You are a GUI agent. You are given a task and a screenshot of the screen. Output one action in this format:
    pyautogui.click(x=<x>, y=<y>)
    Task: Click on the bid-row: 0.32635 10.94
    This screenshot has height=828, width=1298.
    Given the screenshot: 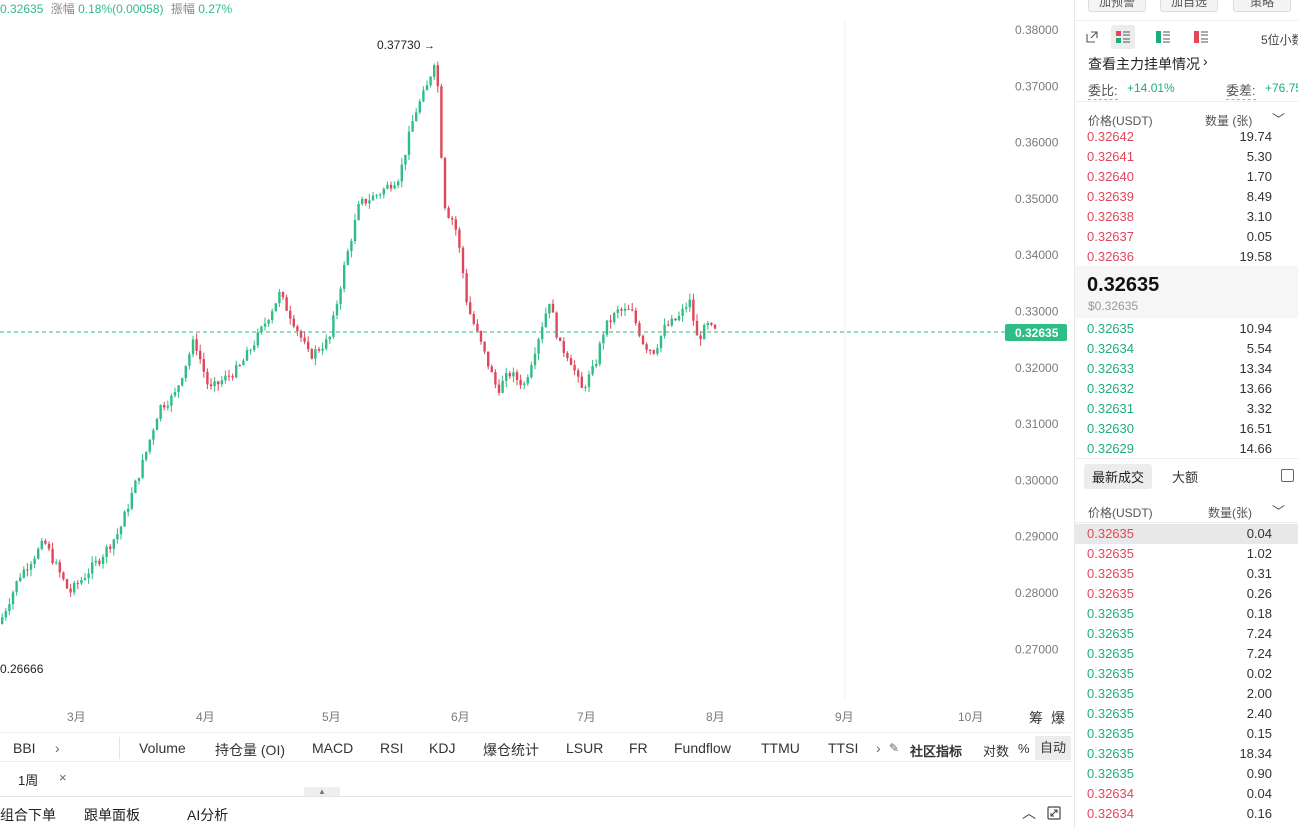 What is the action you would take?
    pyautogui.click(x=1186, y=329)
    